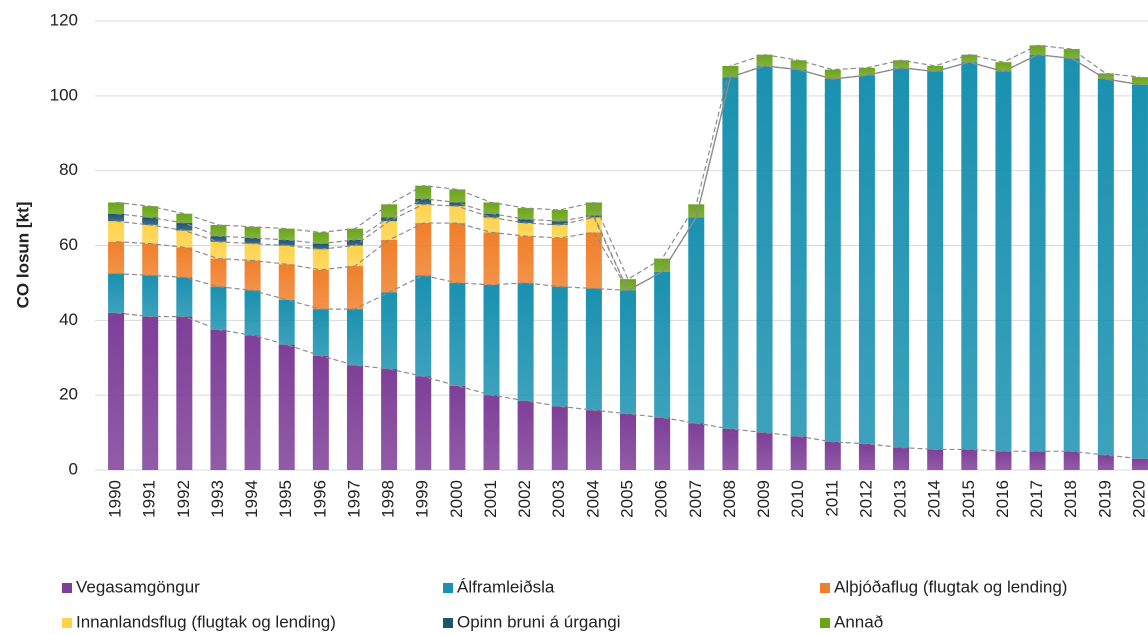 The image size is (1148, 635). I want to click on x-tick-label: 1993, so click(217, 499).